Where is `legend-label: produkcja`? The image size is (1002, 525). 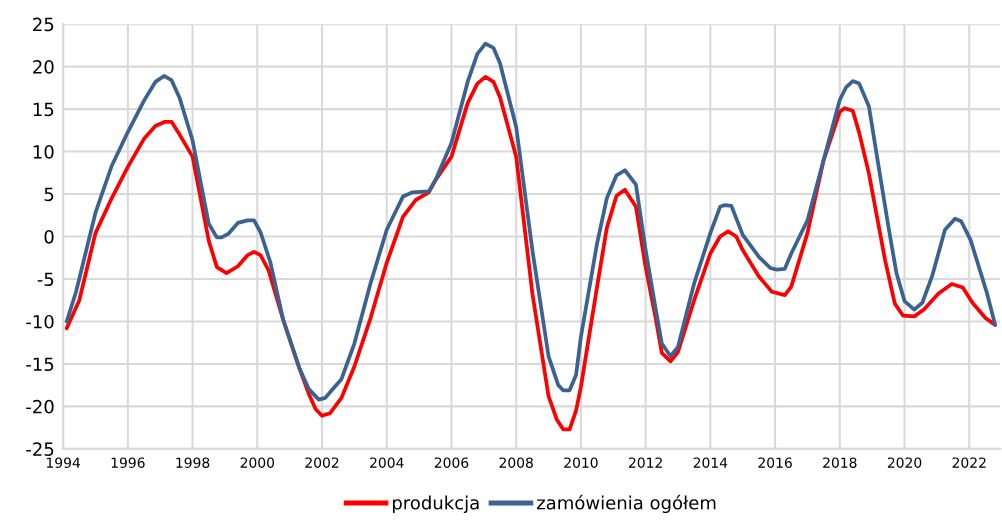
legend-label: produkcja is located at coordinates (435, 504).